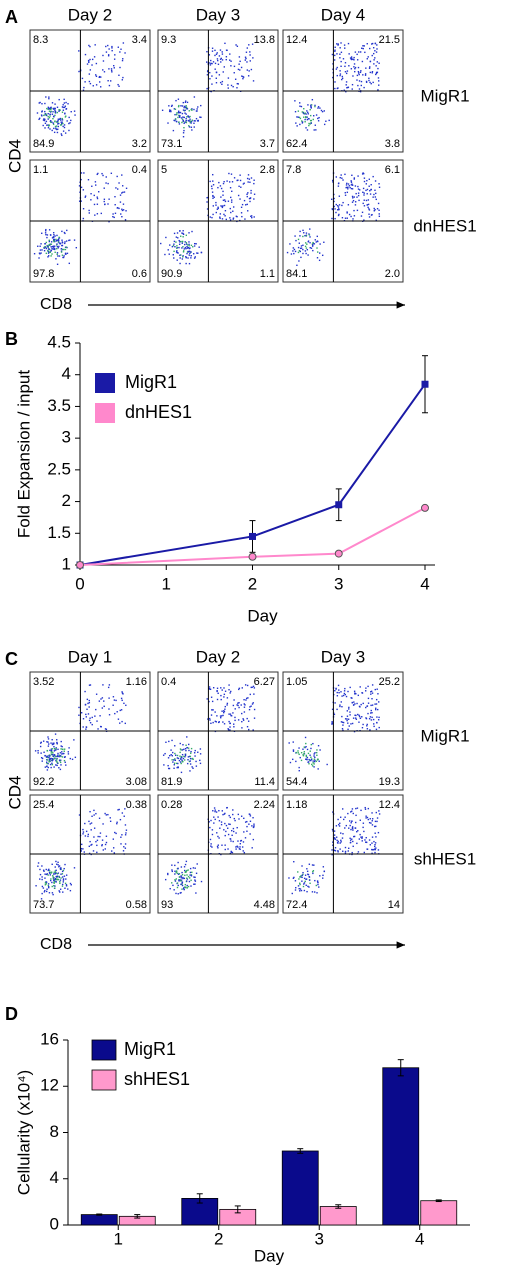  What do you see at coordinates (296, 274) in the screenshot?
I see `quadrant-value: 84.1` at bounding box center [296, 274].